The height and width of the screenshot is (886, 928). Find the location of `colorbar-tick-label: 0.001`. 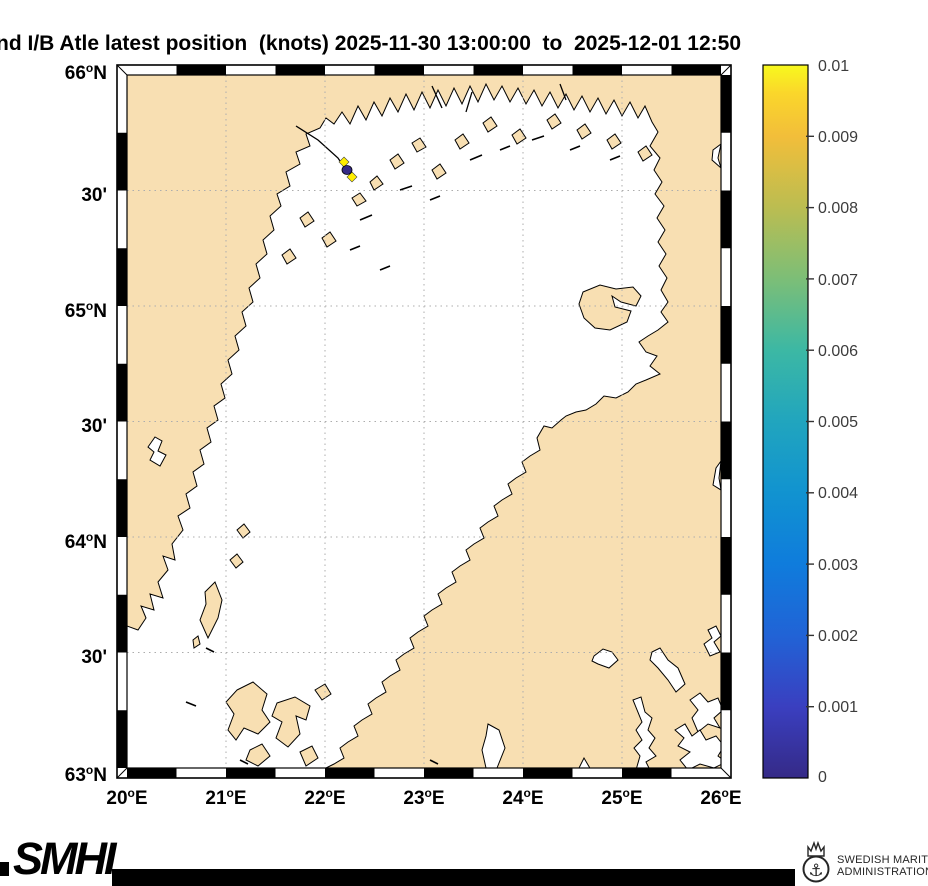

colorbar-tick-label: 0.001 is located at coordinates (838, 707).